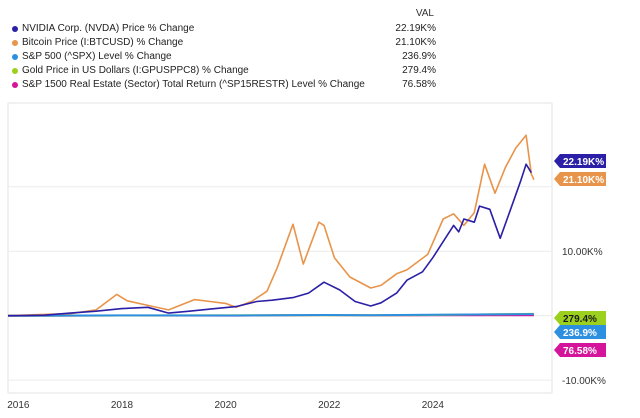 This screenshot has height=418, width=640. Describe the element at coordinates (583, 162) in the screenshot. I see `badge-value: 22.19K%` at that location.